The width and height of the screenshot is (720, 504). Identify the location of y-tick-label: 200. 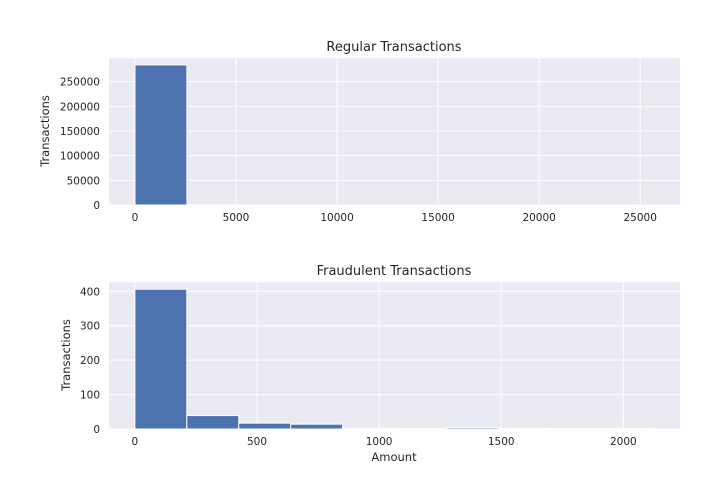
(90, 361).